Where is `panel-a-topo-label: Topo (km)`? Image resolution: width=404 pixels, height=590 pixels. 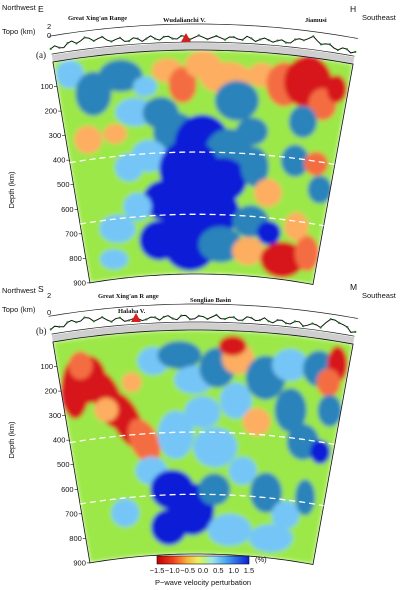 panel-a-topo-label: Topo (km) is located at coordinates (19, 31).